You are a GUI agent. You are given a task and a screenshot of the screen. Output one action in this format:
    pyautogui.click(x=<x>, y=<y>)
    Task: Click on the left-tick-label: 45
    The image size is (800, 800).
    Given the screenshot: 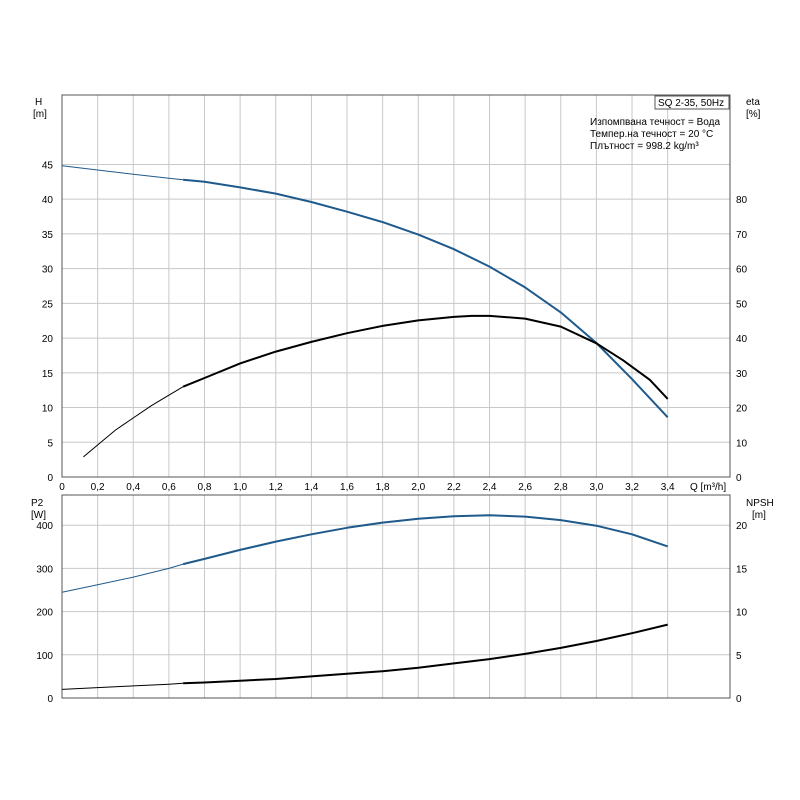 What is the action you would take?
    pyautogui.click(x=48, y=165)
    